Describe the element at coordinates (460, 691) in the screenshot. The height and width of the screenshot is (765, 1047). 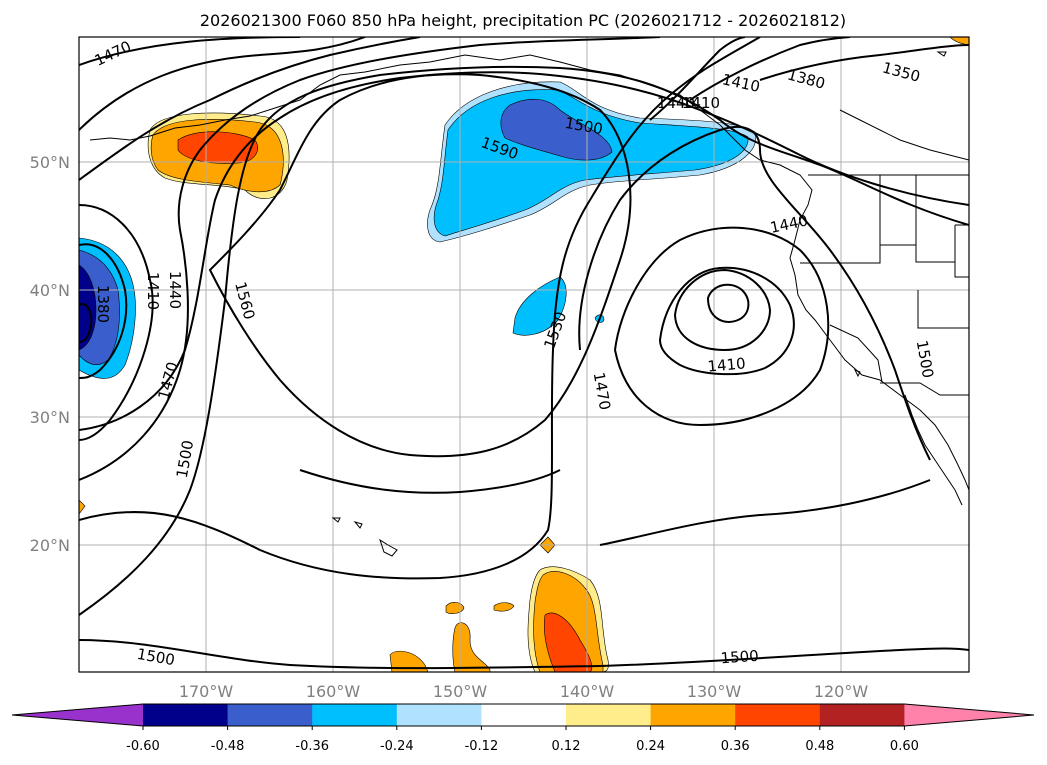
I see `lon-tick-label: 150°W` at that location.